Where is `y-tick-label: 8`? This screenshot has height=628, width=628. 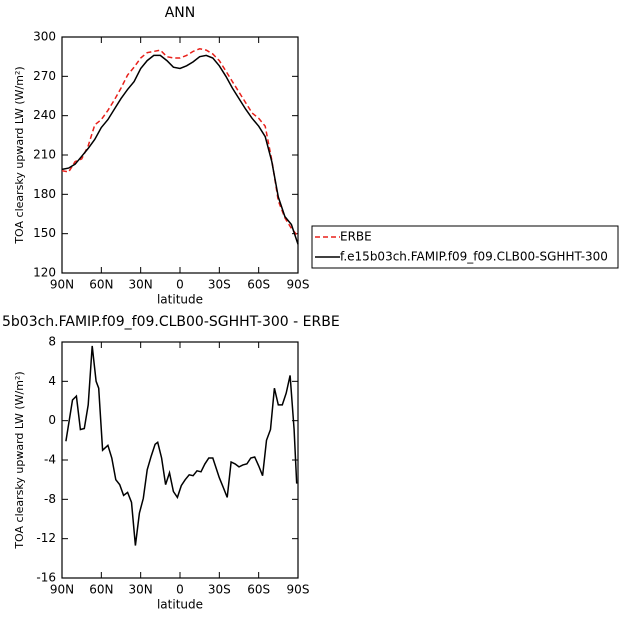 y-tick-label: 8 is located at coordinates (52, 342).